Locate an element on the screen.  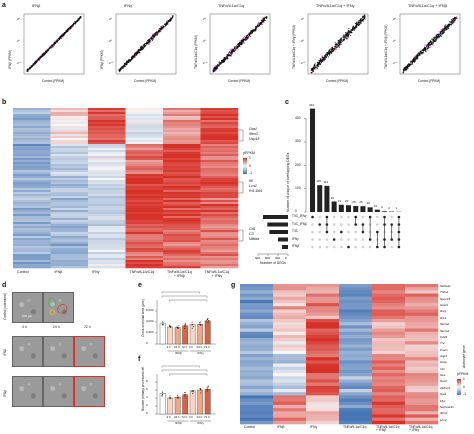
cell-outline-green is located at coordinates (52, 302).